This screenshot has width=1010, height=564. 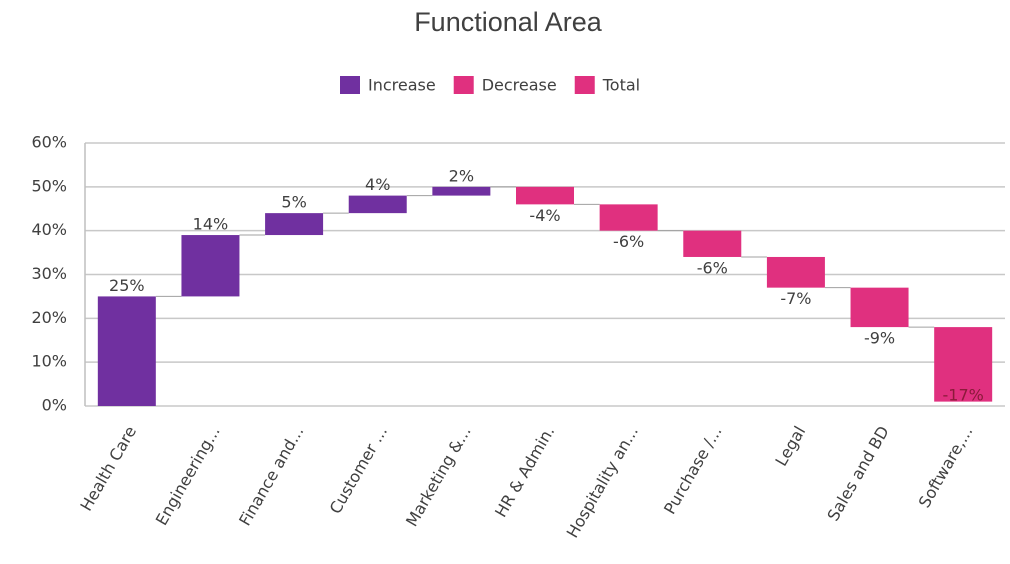 I want to click on legend-label: Total, so click(x=621, y=85).